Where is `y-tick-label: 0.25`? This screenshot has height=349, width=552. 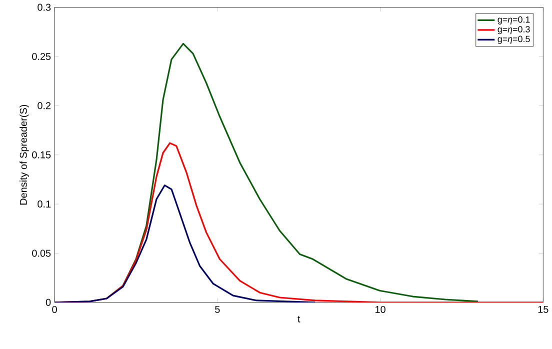 y-tick-label: 0.25 is located at coordinates (41, 56).